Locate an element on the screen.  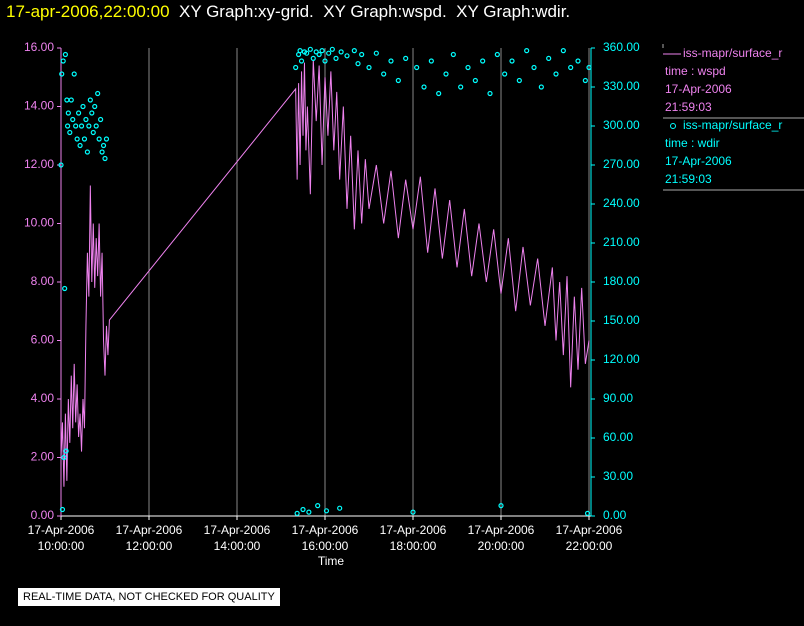
legend-info: time : wspd is located at coordinates (695, 71).